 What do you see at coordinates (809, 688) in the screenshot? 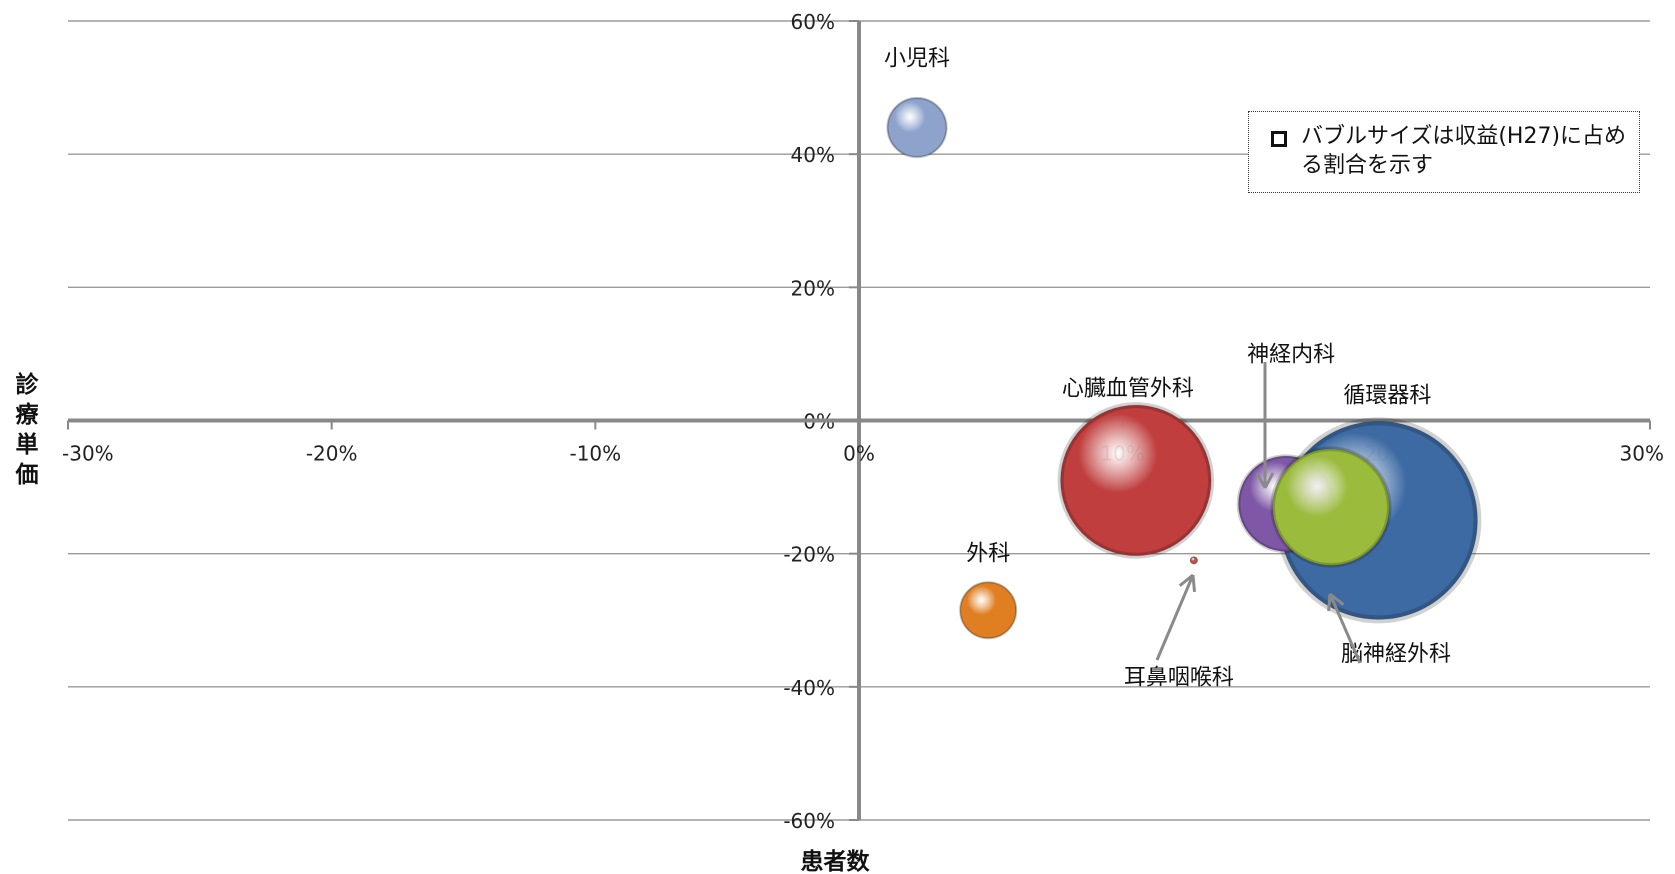
I see `y-tick-label: -40%` at bounding box center [809, 688].